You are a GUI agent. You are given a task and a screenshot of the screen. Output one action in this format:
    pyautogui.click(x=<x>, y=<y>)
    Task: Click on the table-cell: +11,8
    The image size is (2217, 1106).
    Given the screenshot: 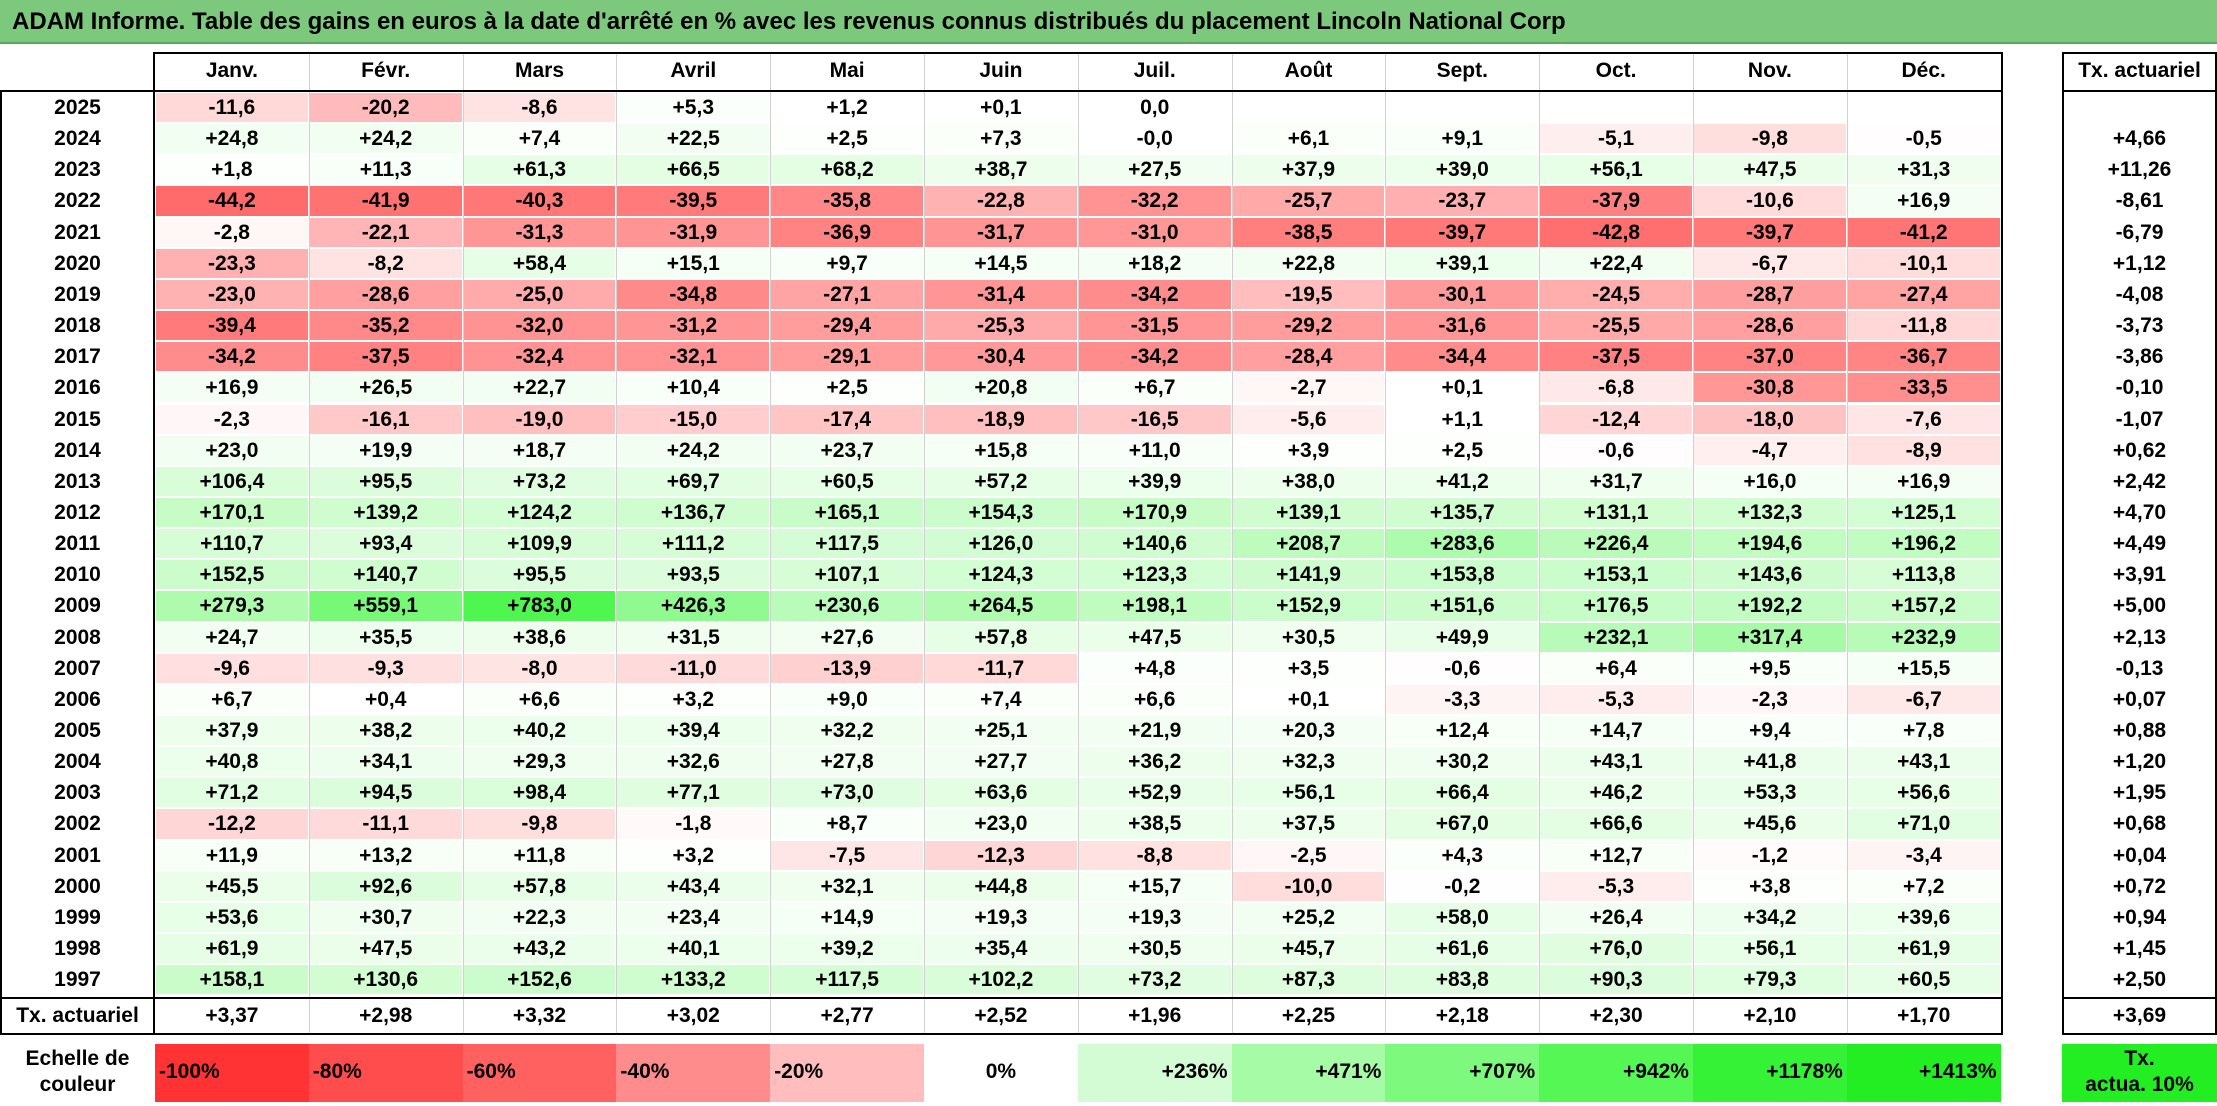 What is the action you would take?
    pyautogui.click(x=539, y=855)
    